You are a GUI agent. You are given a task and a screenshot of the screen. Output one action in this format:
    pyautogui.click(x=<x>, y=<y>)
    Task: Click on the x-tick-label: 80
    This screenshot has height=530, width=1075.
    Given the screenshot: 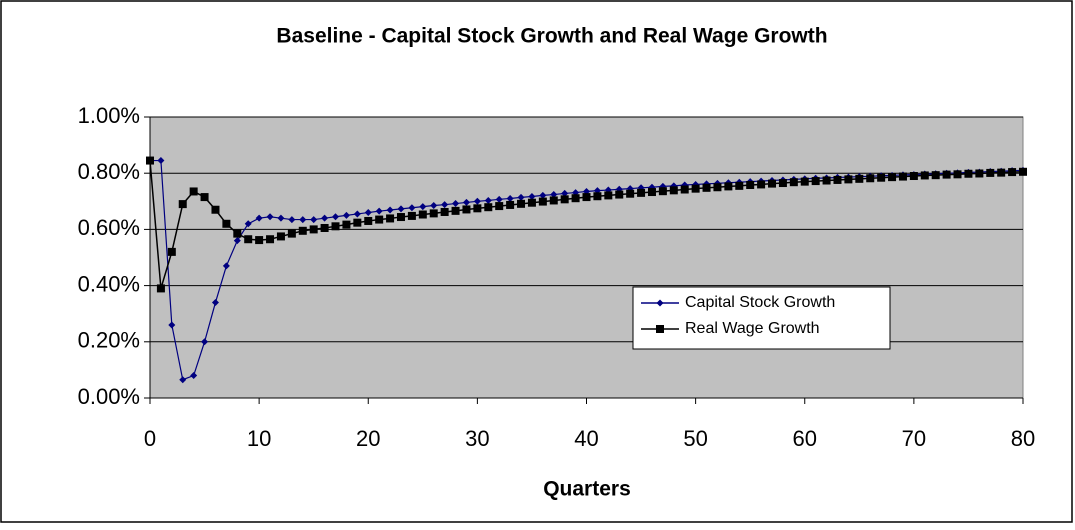 What is the action you would take?
    pyautogui.click(x=1023, y=438)
    